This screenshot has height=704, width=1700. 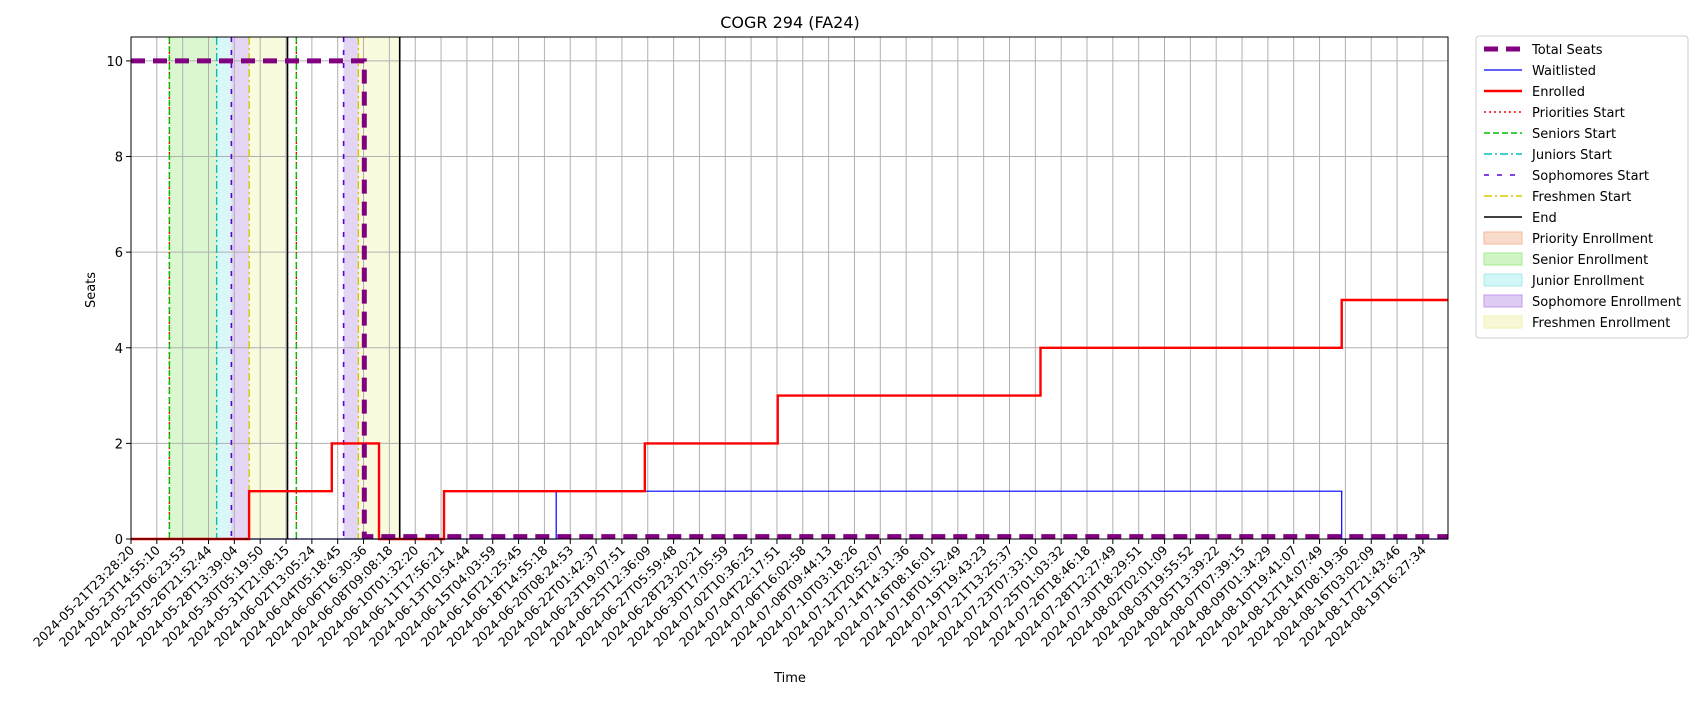 What do you see at coordinates (790, 22) in the screenshot?
I see `chart-title: COGR 294 (FA24)` at bounding box center [790, 22].